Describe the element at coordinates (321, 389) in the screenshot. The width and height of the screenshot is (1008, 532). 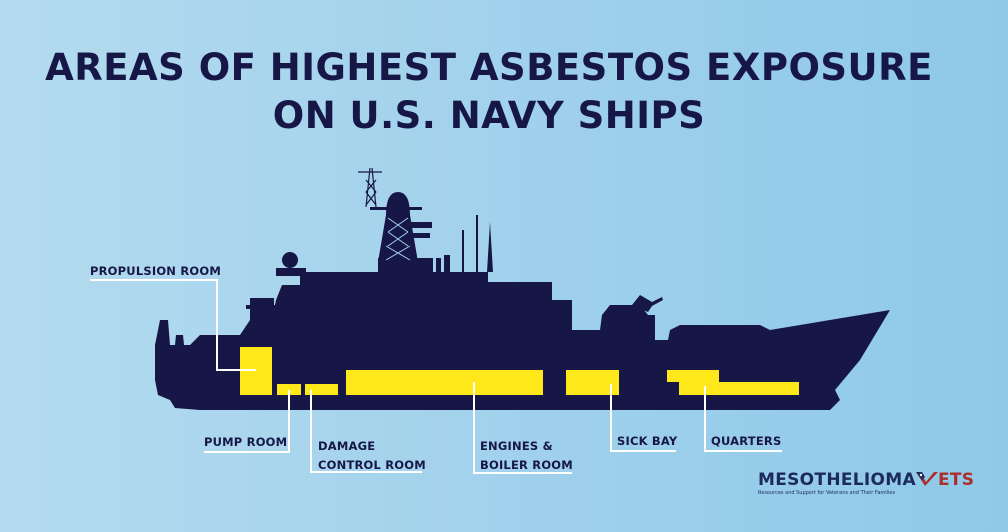
I see `damage-control-room-area` at that location.